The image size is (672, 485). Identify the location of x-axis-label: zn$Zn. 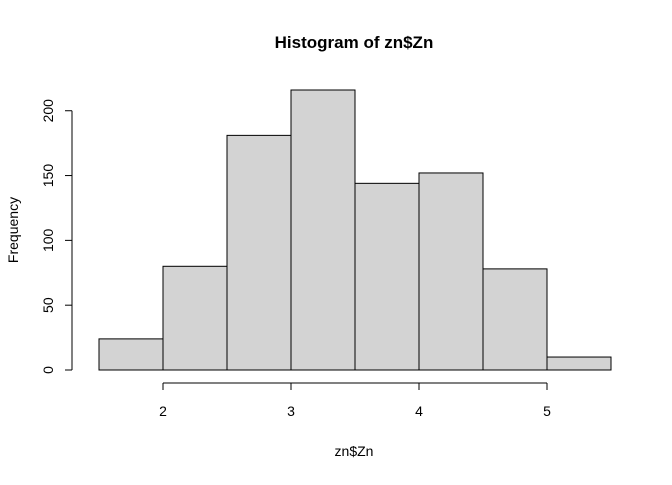
(354, 451).